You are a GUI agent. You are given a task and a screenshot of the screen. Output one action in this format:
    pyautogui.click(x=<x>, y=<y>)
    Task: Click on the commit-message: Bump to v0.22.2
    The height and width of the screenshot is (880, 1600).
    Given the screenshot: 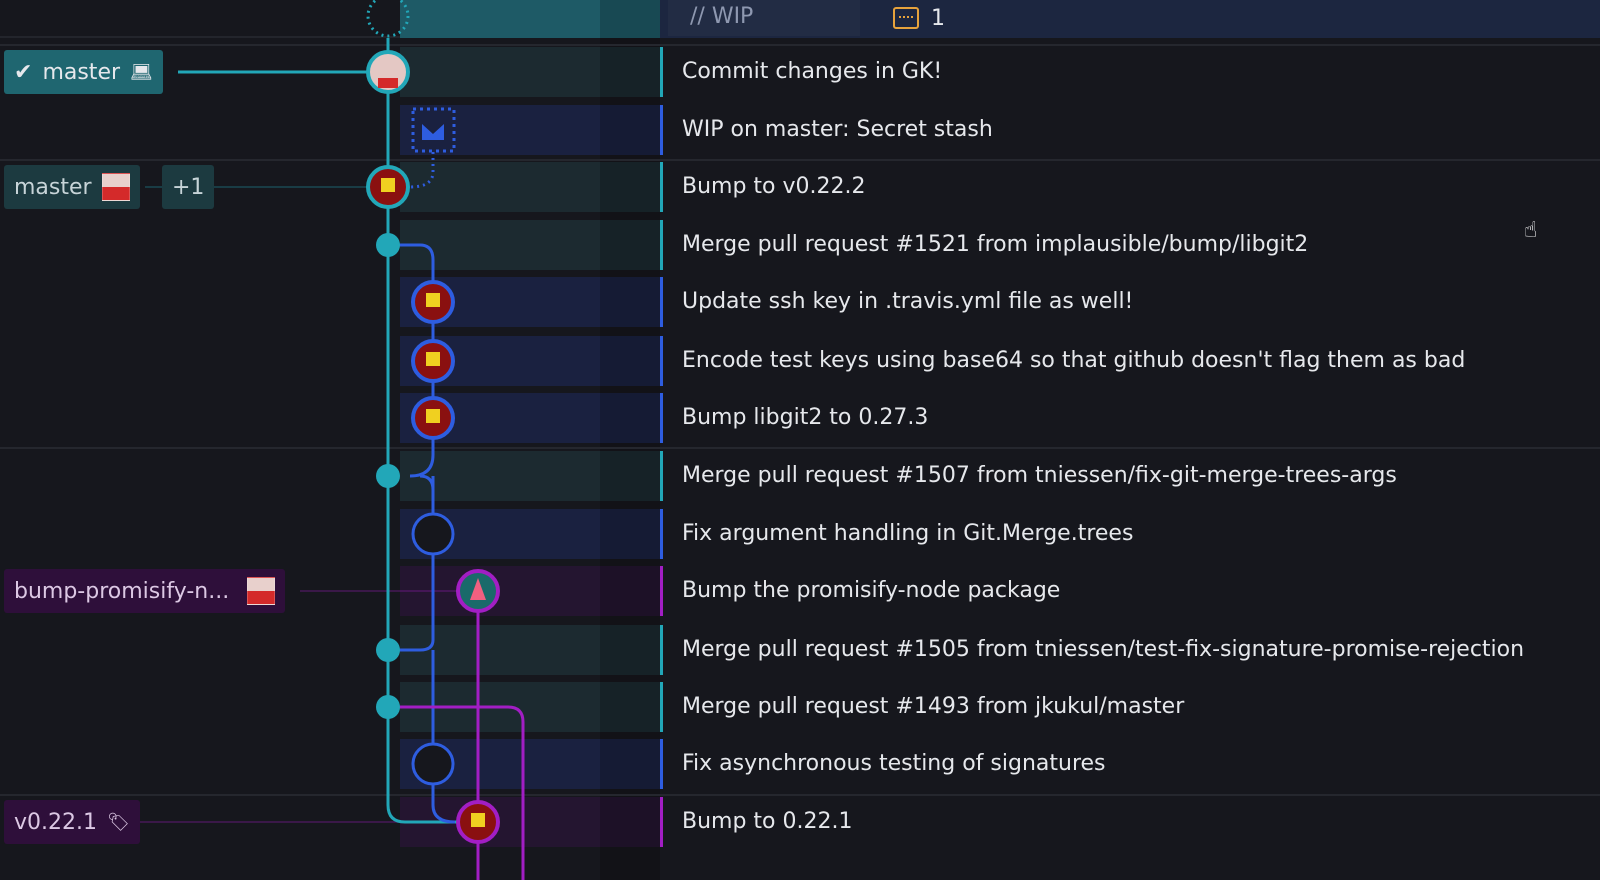 What is the action you would take?
    pyautogui.click(x=763, y=187)
    